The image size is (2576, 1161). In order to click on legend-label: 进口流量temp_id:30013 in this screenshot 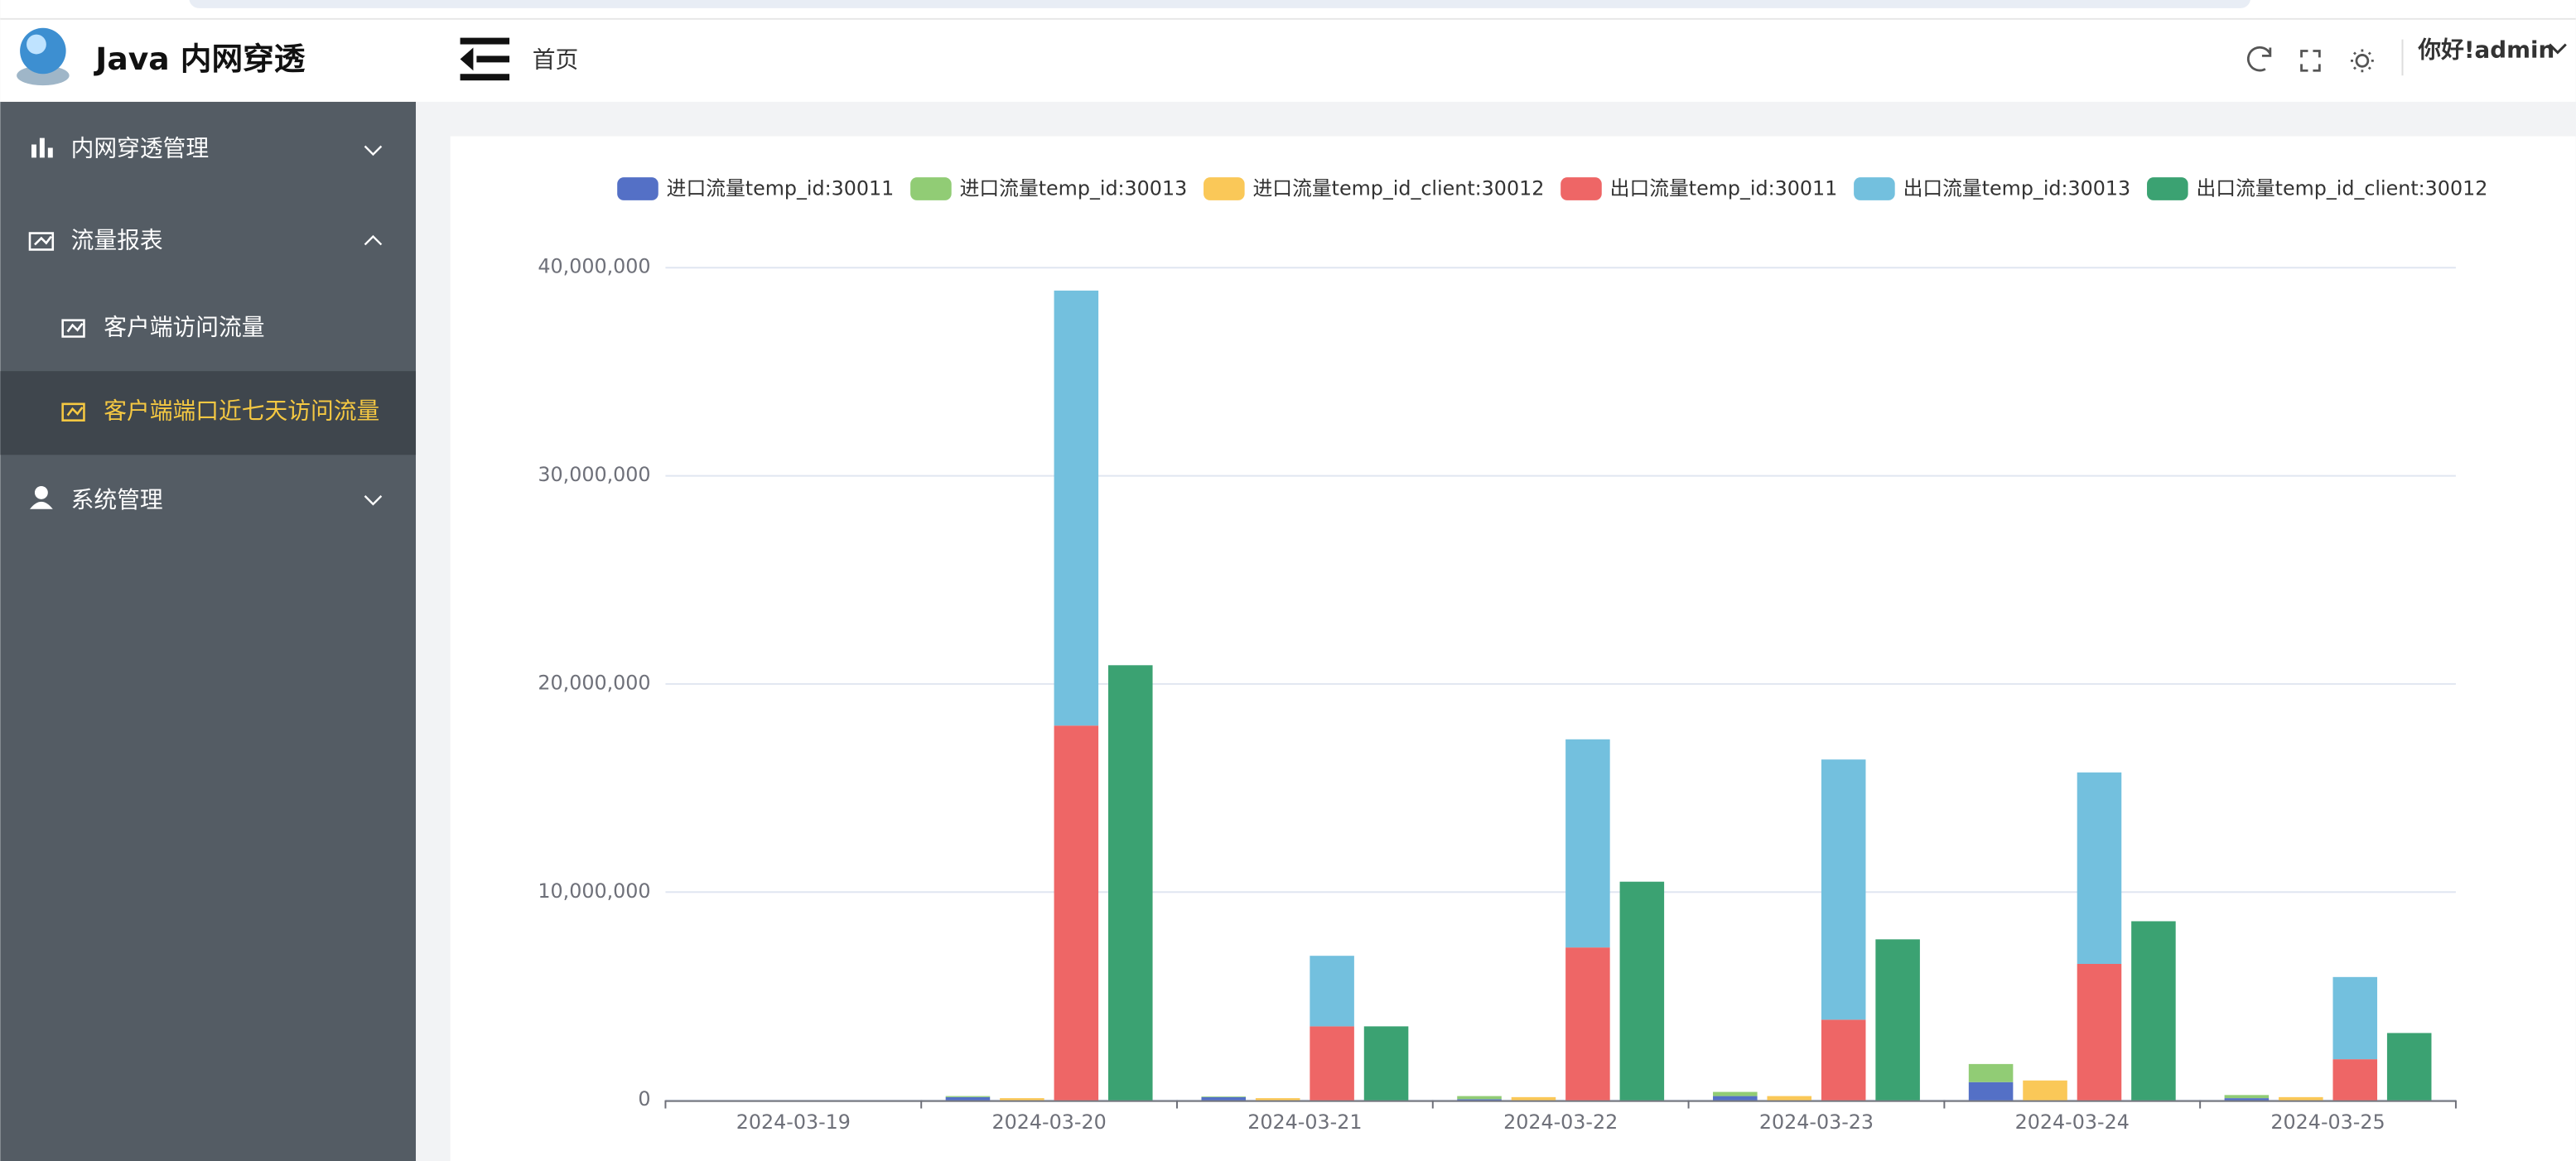, I will do `click(1074, 189)`.